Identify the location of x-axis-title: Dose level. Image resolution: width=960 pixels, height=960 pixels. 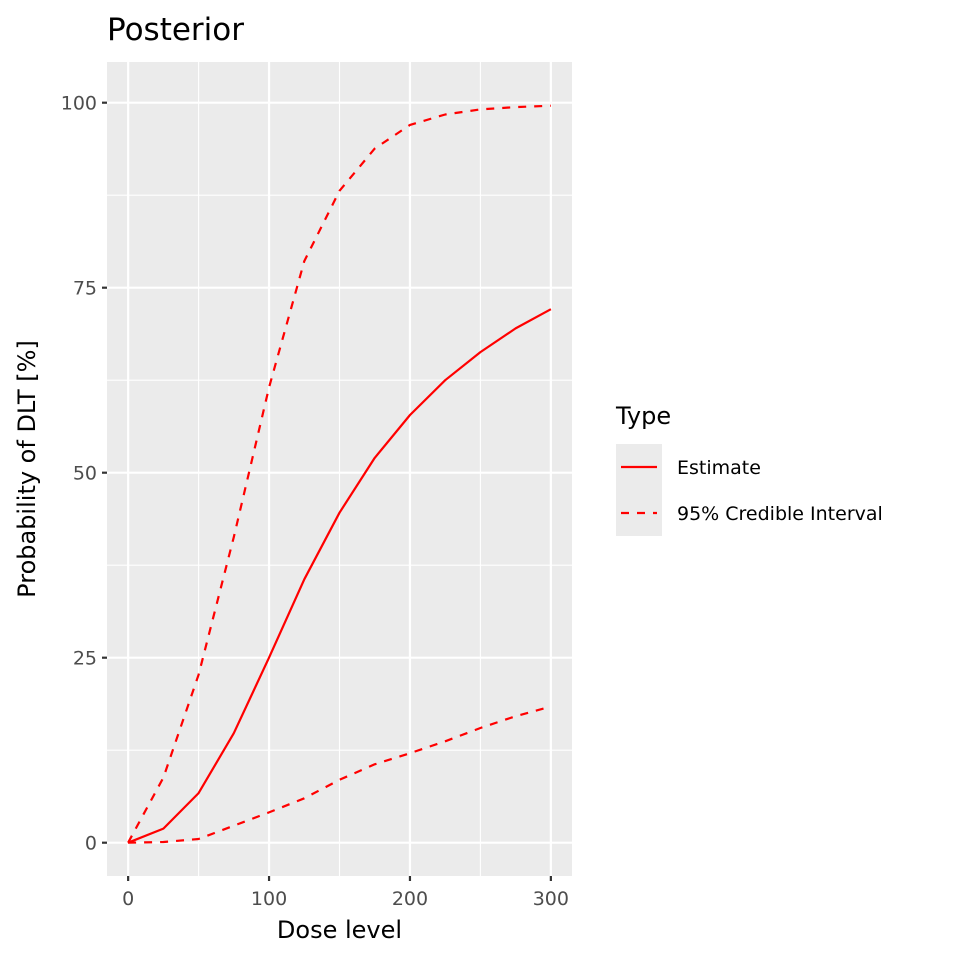
(339, 930).